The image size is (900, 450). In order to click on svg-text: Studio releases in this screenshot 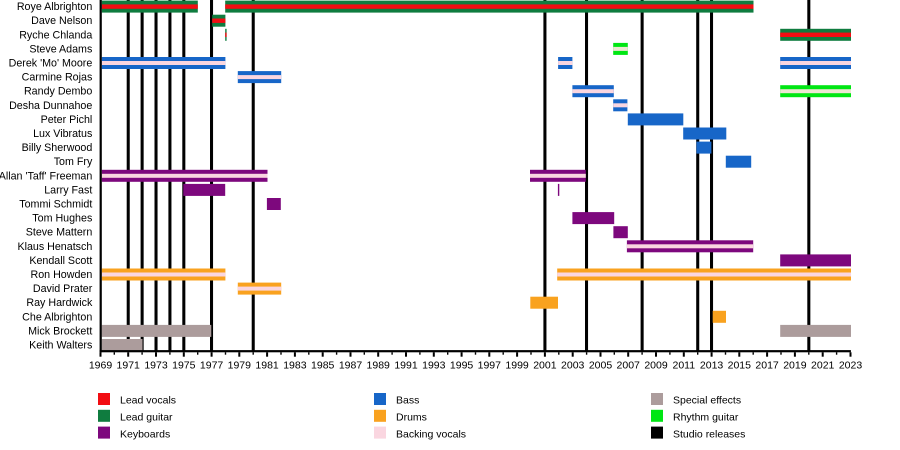, I will do `click(709, 434)`.